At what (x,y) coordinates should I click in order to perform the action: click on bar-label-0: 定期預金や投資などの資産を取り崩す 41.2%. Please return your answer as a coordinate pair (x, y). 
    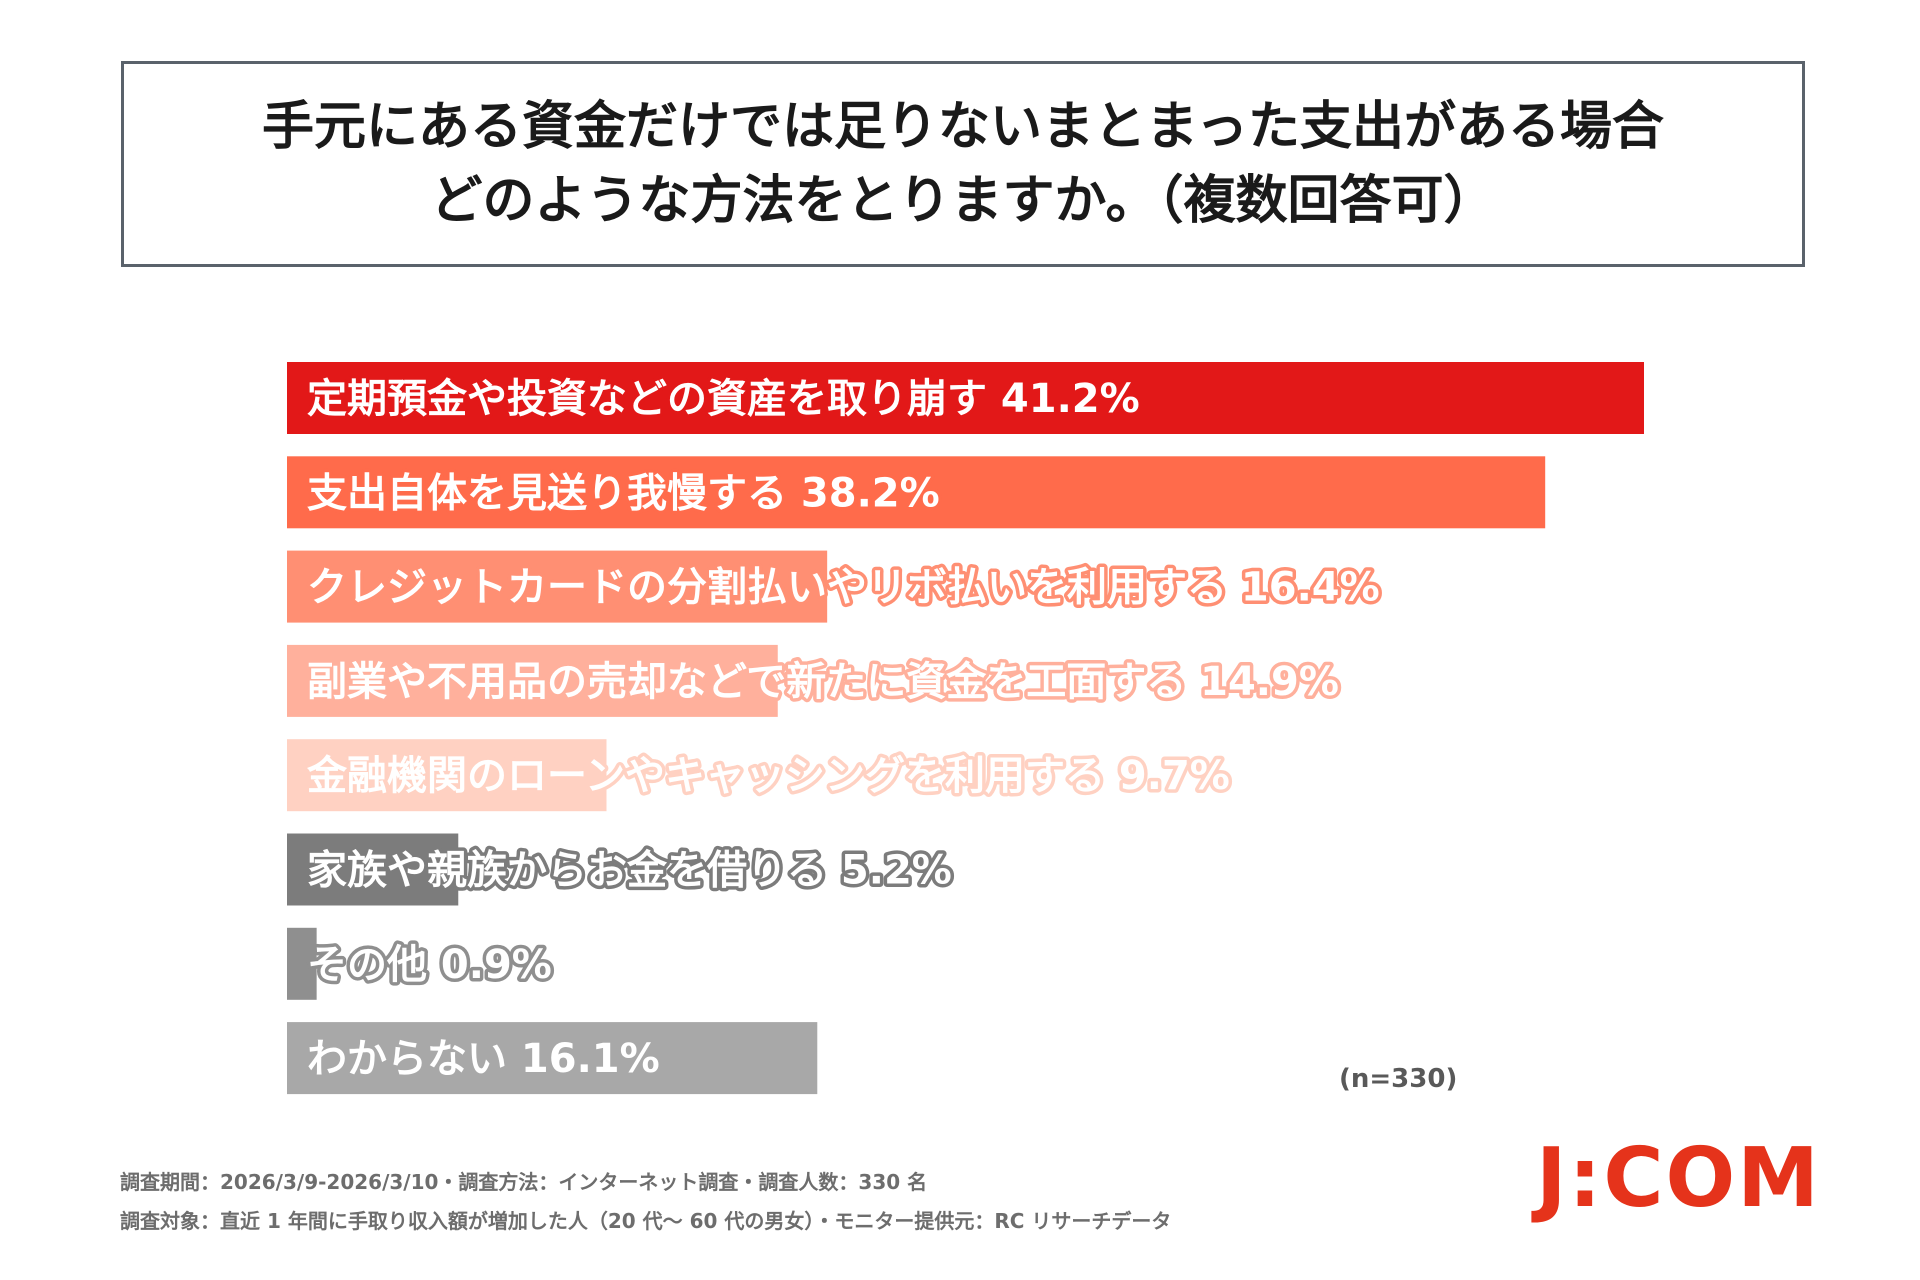
    Looking at the image, I should click on (723, 399).